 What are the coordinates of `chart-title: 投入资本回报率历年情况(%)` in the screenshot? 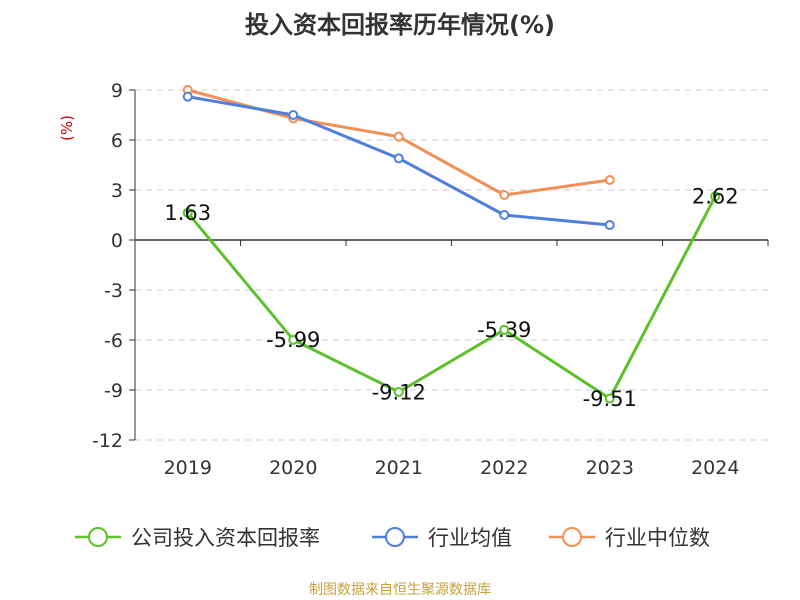 It's located at (400, 25).